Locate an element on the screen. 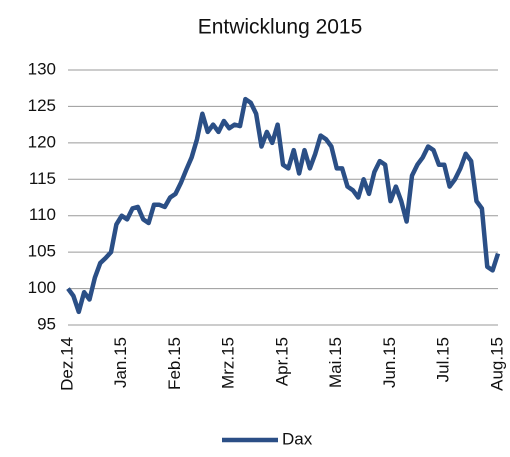 This screenshot has height=457, width=510. y-tick-label: 130 is located at coordinates (42, 68).